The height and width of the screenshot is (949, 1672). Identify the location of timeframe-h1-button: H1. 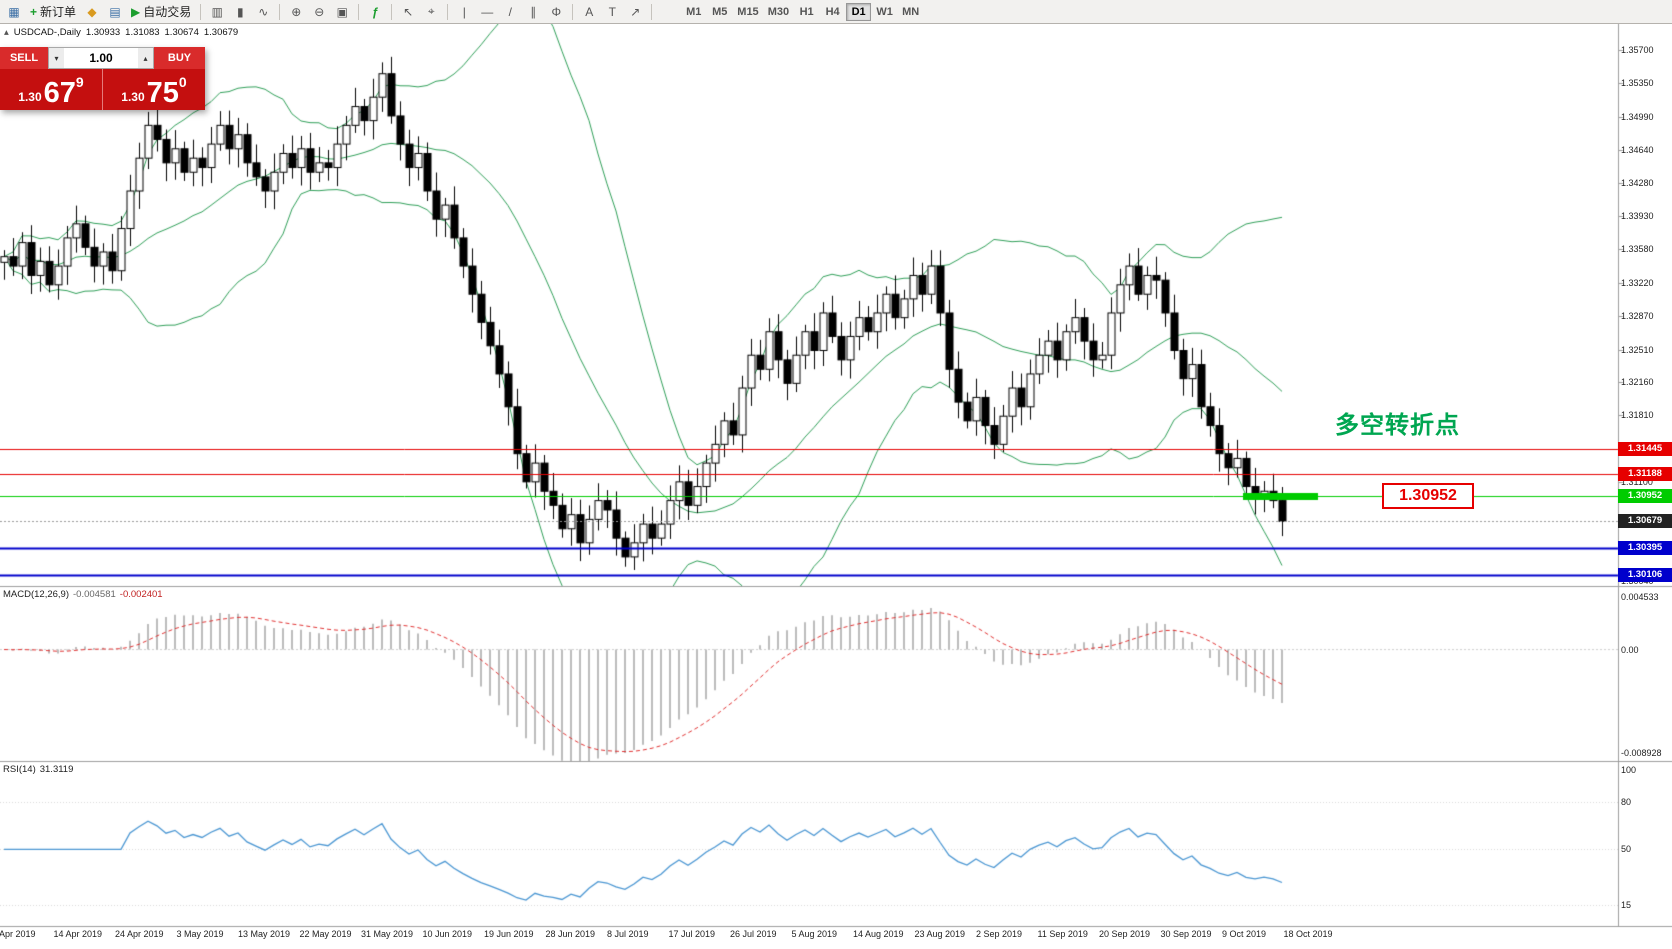
(806, 12).